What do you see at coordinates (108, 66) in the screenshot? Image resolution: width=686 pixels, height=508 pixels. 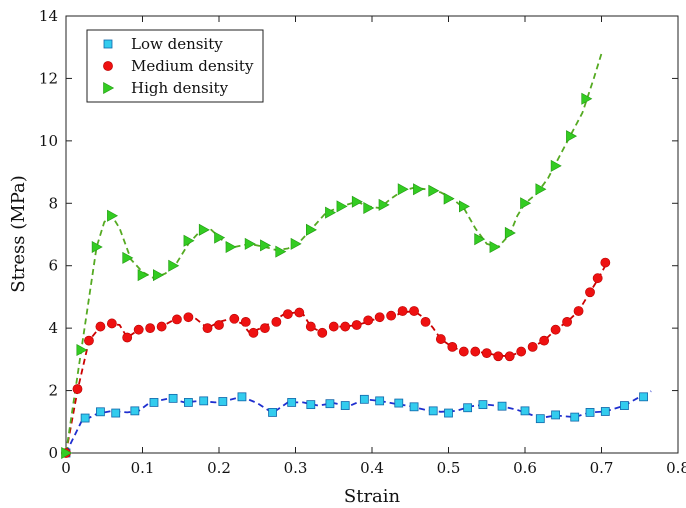 I see `legend-medium-density-marker` at bounding box center [108, 66].